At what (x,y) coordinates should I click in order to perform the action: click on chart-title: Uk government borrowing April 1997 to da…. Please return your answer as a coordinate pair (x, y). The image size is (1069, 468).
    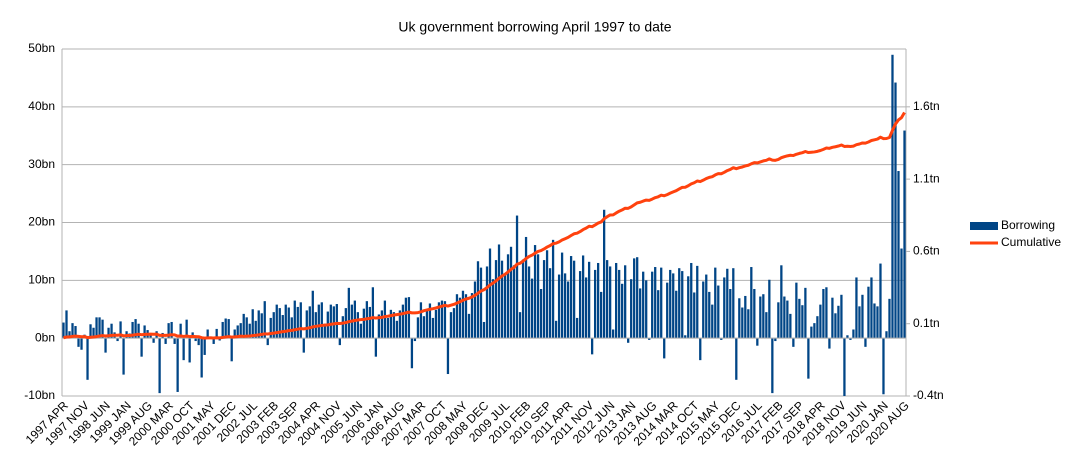
    Looking at the image, I should click on (534, 27).